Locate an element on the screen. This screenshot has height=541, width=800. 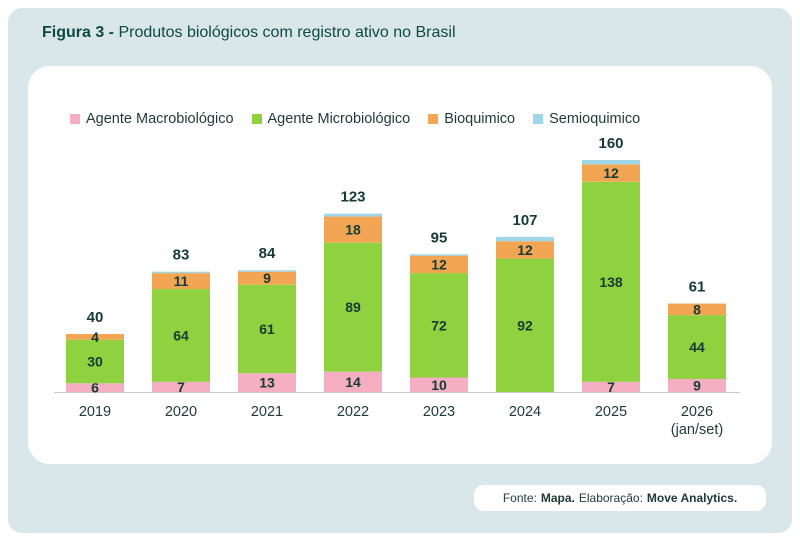
data-label: 61 is located at coordinates (267, 329).